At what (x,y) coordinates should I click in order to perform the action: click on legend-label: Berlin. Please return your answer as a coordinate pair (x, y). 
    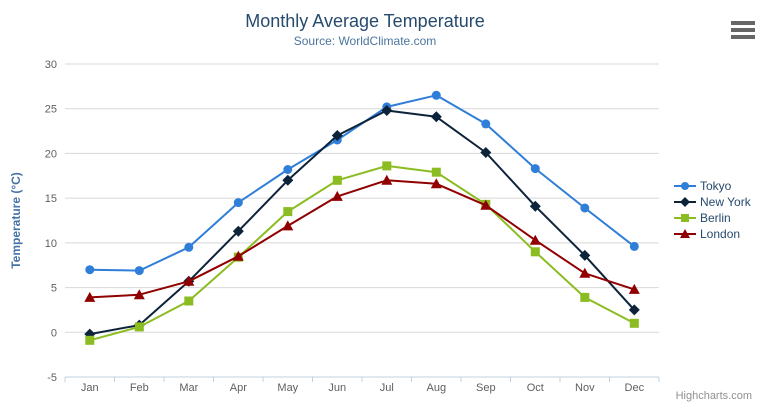
    Looking at the image, I should click on (715, 218).